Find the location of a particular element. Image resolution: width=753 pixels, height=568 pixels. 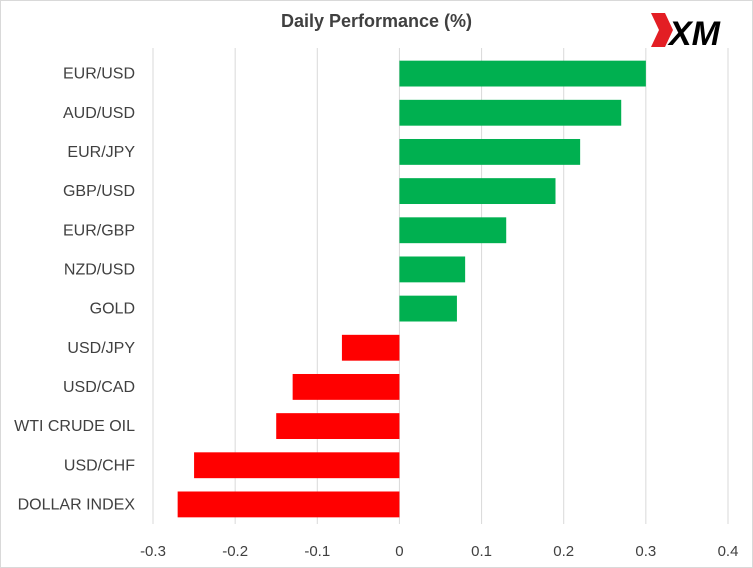

x-tick-label: 0.4 is located at coordinates (728, 551).